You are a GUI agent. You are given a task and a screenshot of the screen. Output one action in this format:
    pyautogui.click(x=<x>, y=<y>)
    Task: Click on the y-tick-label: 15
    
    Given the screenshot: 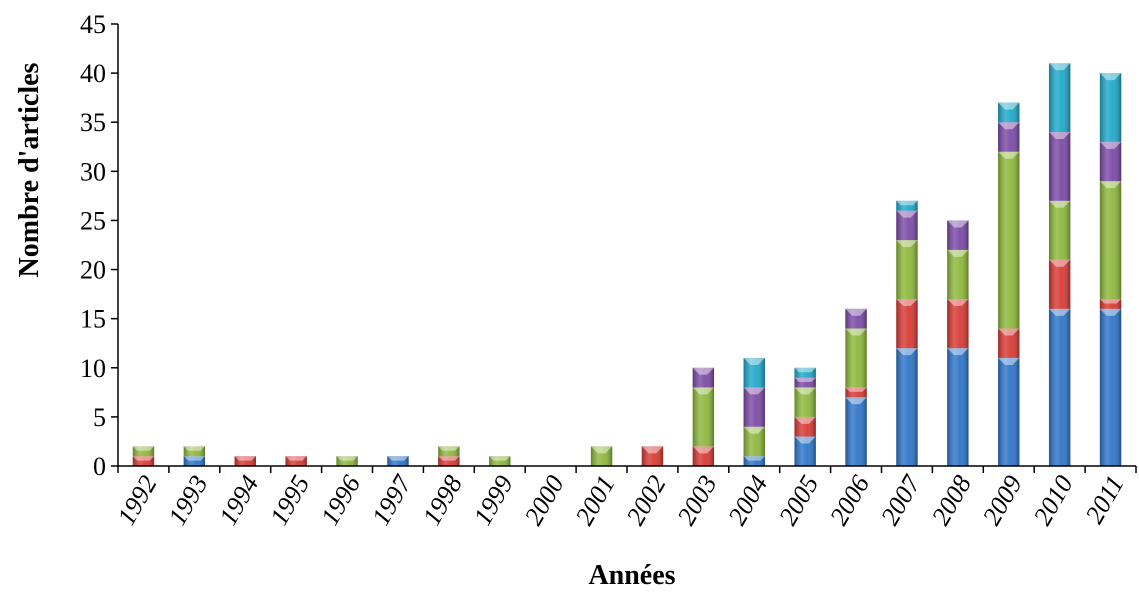 What is the action you would take?
    pyautogui.click(x=93, y=319)
    